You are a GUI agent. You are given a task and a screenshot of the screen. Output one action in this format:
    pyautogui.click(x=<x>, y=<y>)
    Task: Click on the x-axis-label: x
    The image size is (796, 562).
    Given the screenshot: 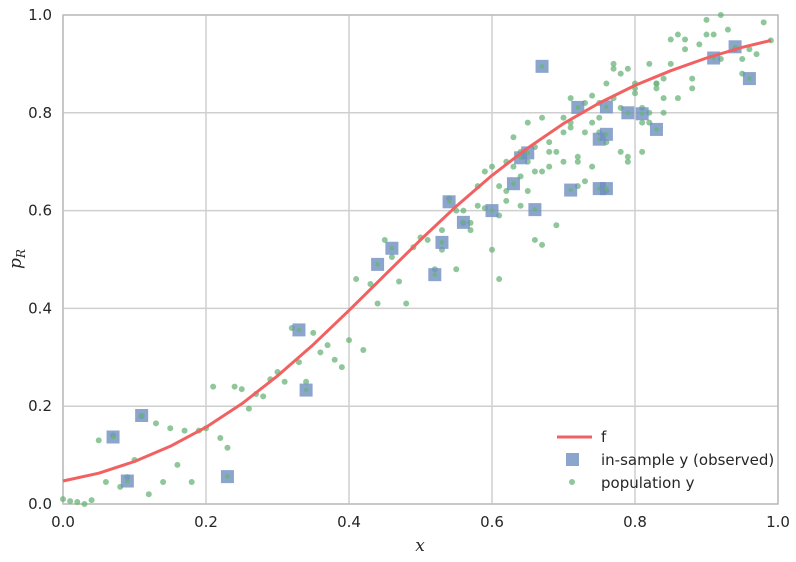 What is the action you would take?
    pyautogui.click(x=420, y=546)
    